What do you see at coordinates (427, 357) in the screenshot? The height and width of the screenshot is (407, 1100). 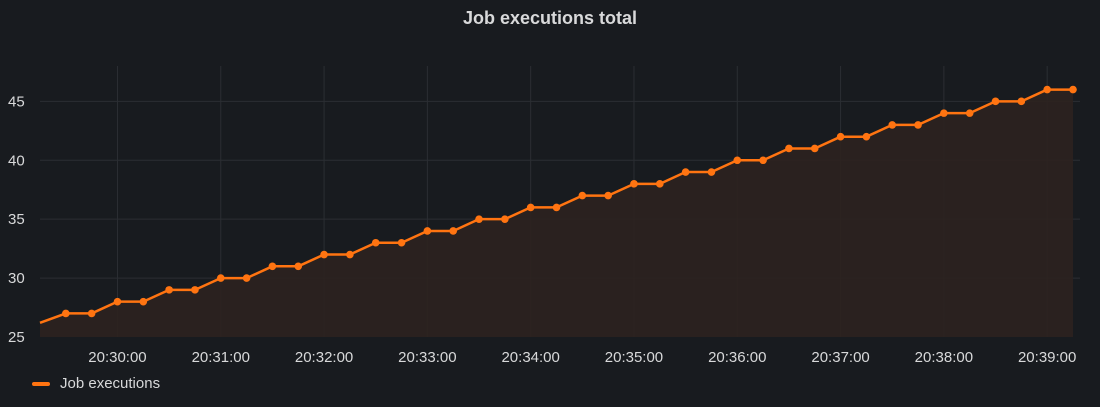 I see `x-tick-label: 20:33:00` at bounding box center [427, 357].